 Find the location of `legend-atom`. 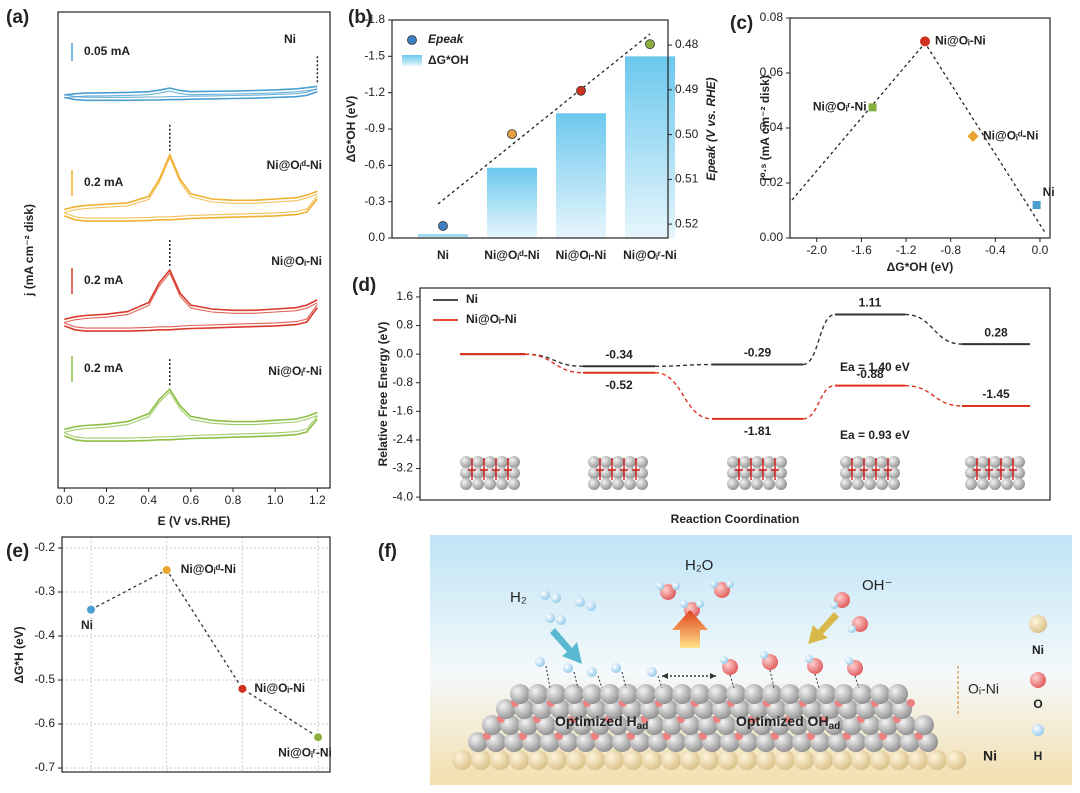

legend-atom is located at coordinates (1038, 730).